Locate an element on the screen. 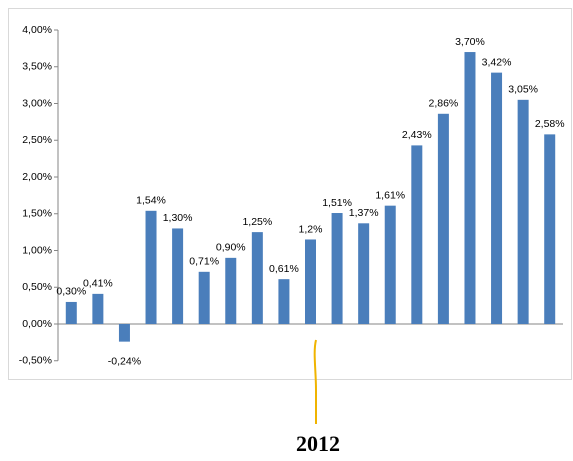 Image resolution: width=573 pixels, height=461 pixels. value-label: 1,51% is located at coordinates (337, 203).